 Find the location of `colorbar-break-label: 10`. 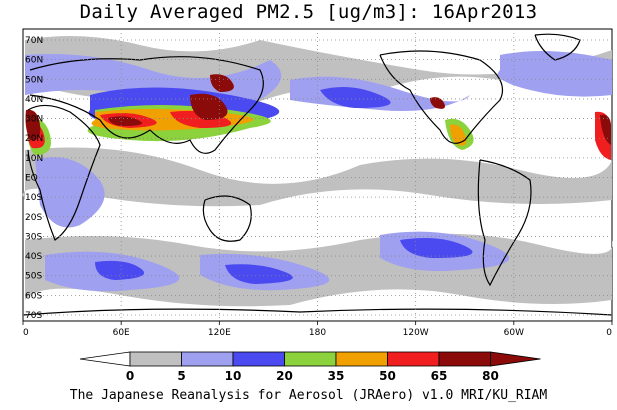

colorbar-break-label: 10 is located at coordinates (233, 376).